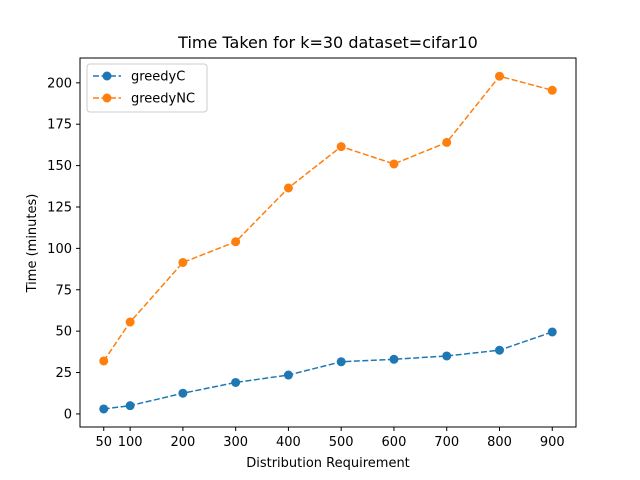 This screenshot has width=640, height=480. What do you see at coordinates (328, 370) in the screenshot?
I see `series-line-greedyC` at bounding box center [328, 370].